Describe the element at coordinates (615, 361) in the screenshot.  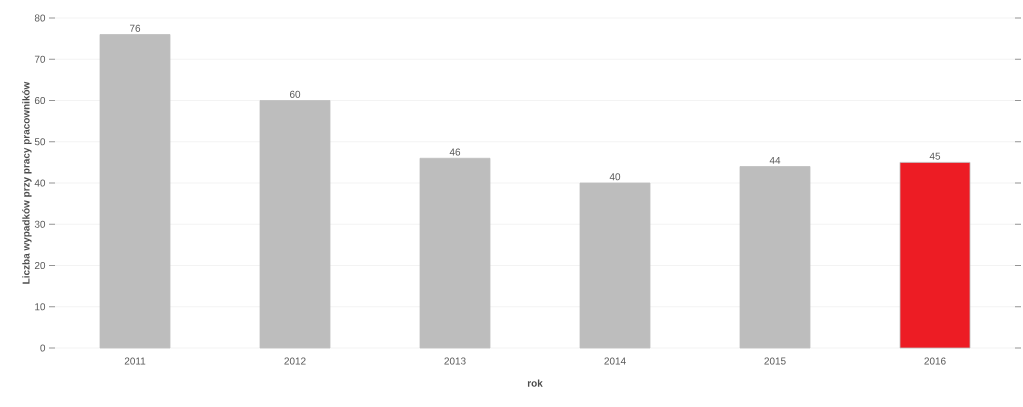
I see `x-tick-label: 2014` at that location.